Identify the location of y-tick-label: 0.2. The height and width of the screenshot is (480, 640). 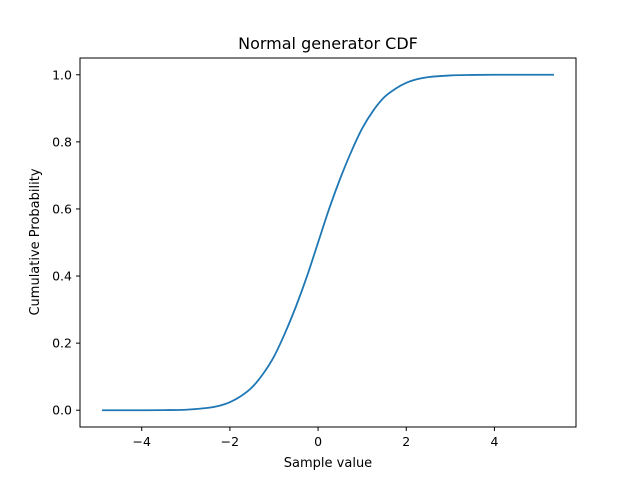
(62, 343).